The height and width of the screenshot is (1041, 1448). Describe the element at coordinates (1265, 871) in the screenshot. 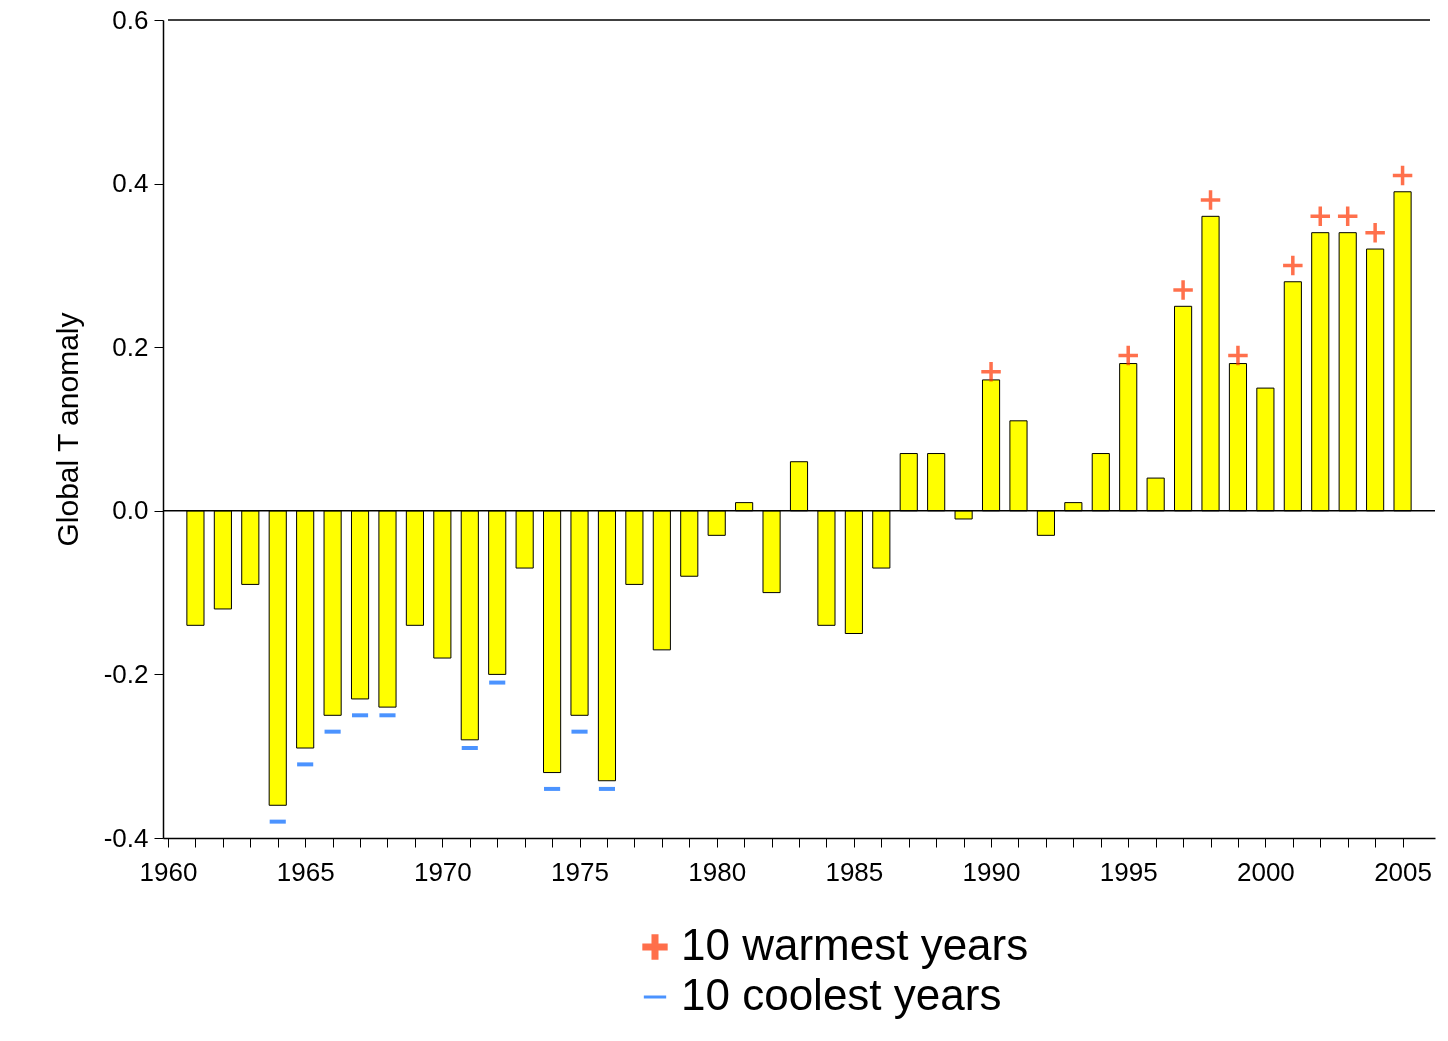

I see `x-tick-label: 2000` at that location.